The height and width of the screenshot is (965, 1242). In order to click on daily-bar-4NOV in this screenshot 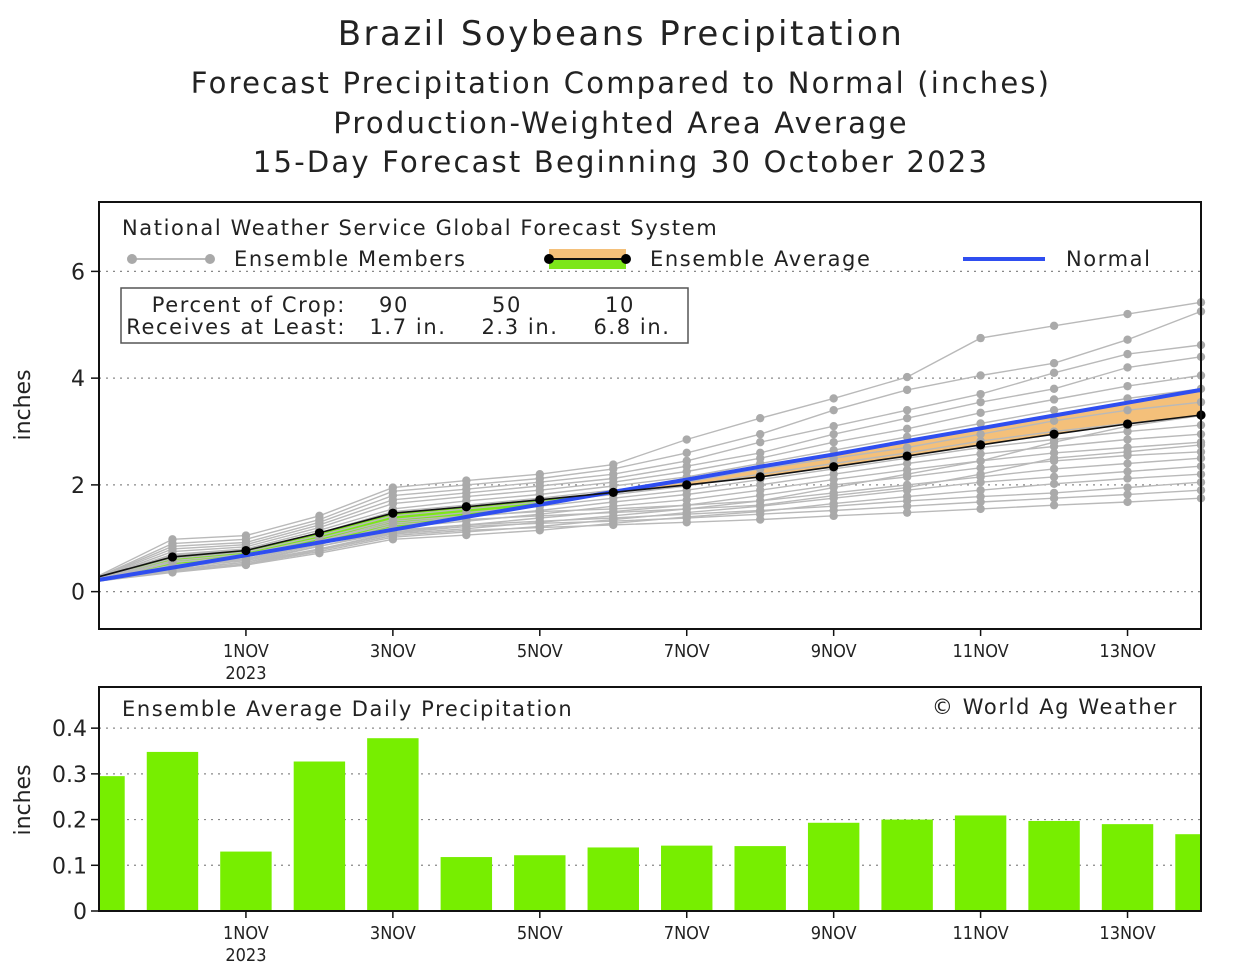, I will do `click(466, 884)`.